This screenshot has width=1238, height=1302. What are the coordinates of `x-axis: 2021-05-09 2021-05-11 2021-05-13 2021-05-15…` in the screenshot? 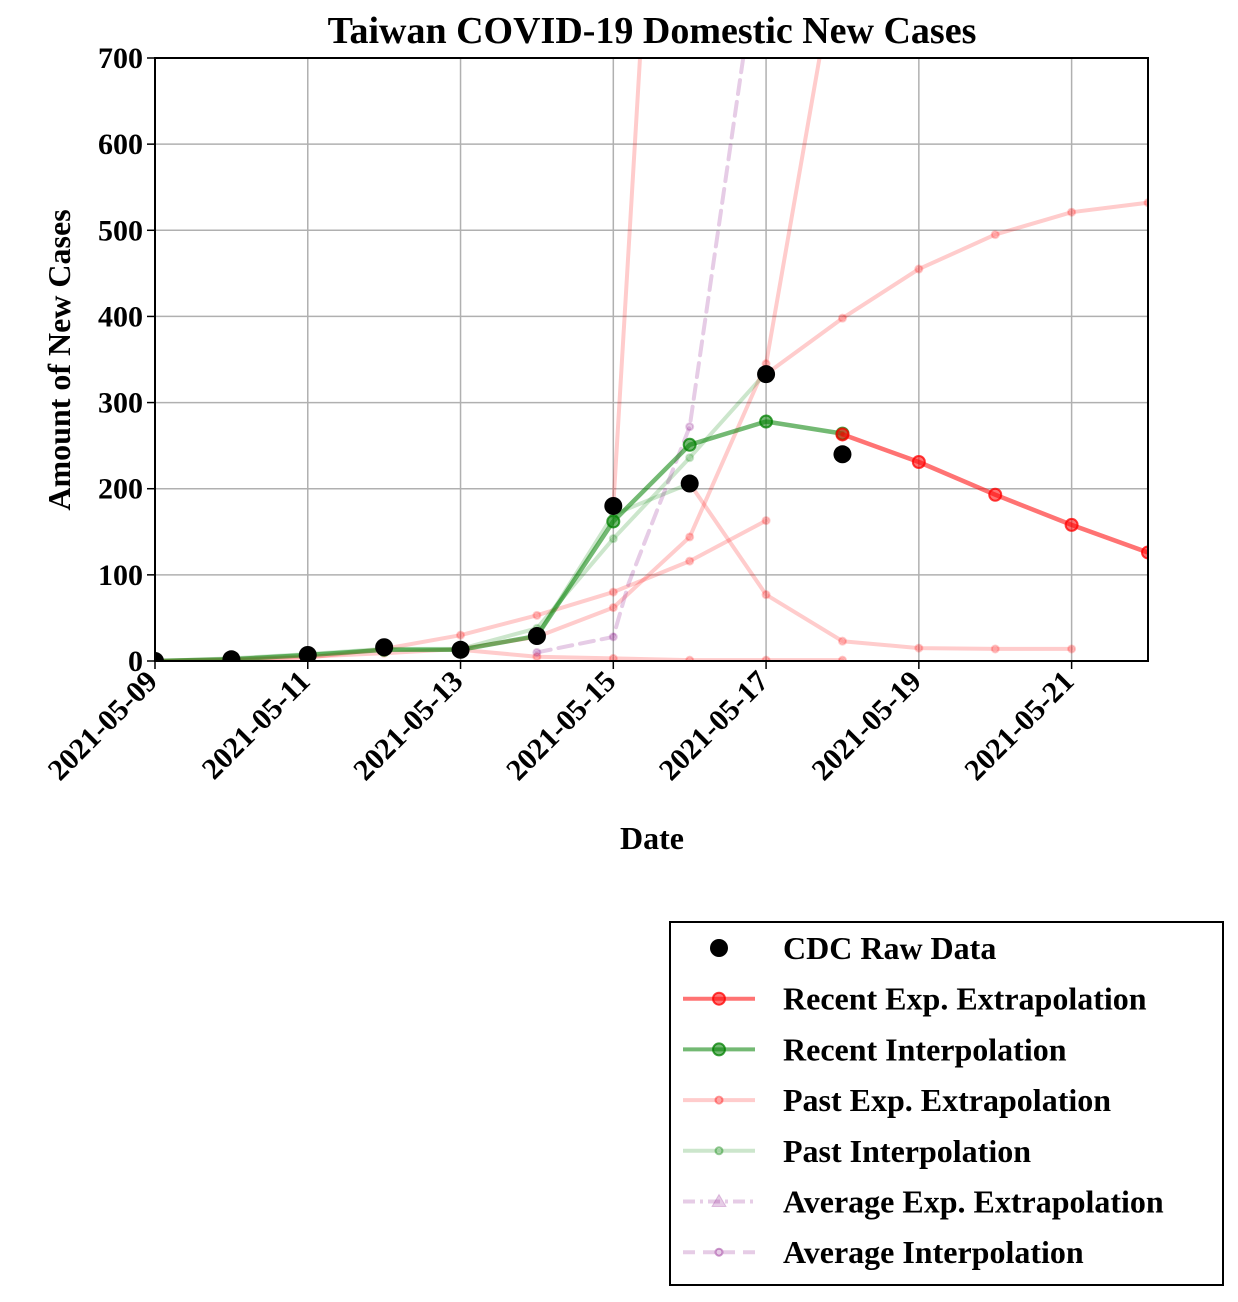 It's located at (561, 724).